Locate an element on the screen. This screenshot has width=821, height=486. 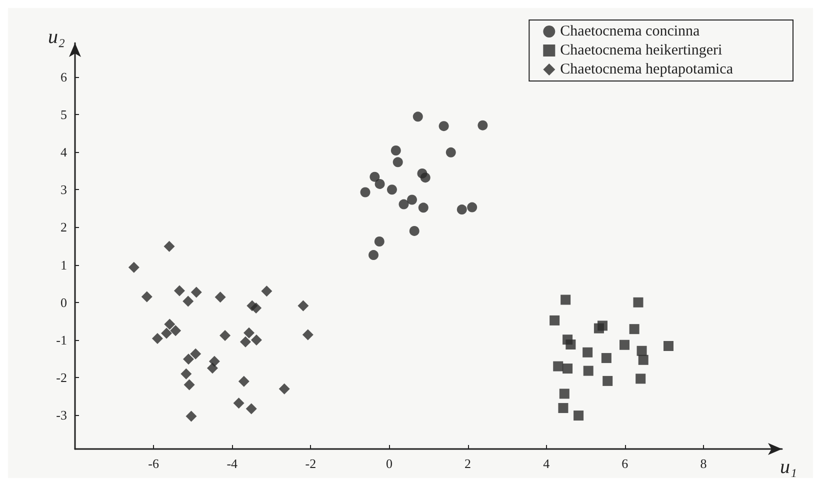
y-tick-label: 4 is located at coordinates (64, 152).